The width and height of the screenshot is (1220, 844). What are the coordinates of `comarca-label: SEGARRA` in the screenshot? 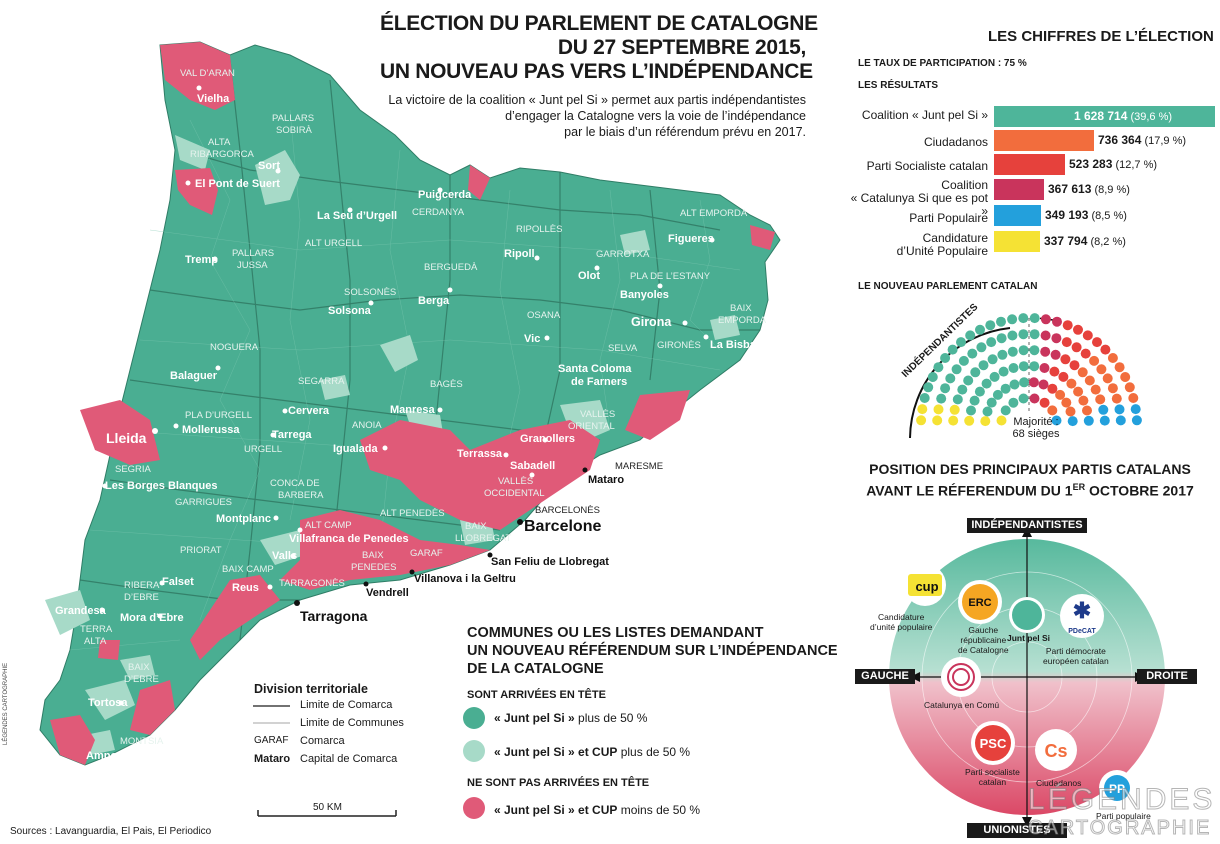 It's located at (321, 381).